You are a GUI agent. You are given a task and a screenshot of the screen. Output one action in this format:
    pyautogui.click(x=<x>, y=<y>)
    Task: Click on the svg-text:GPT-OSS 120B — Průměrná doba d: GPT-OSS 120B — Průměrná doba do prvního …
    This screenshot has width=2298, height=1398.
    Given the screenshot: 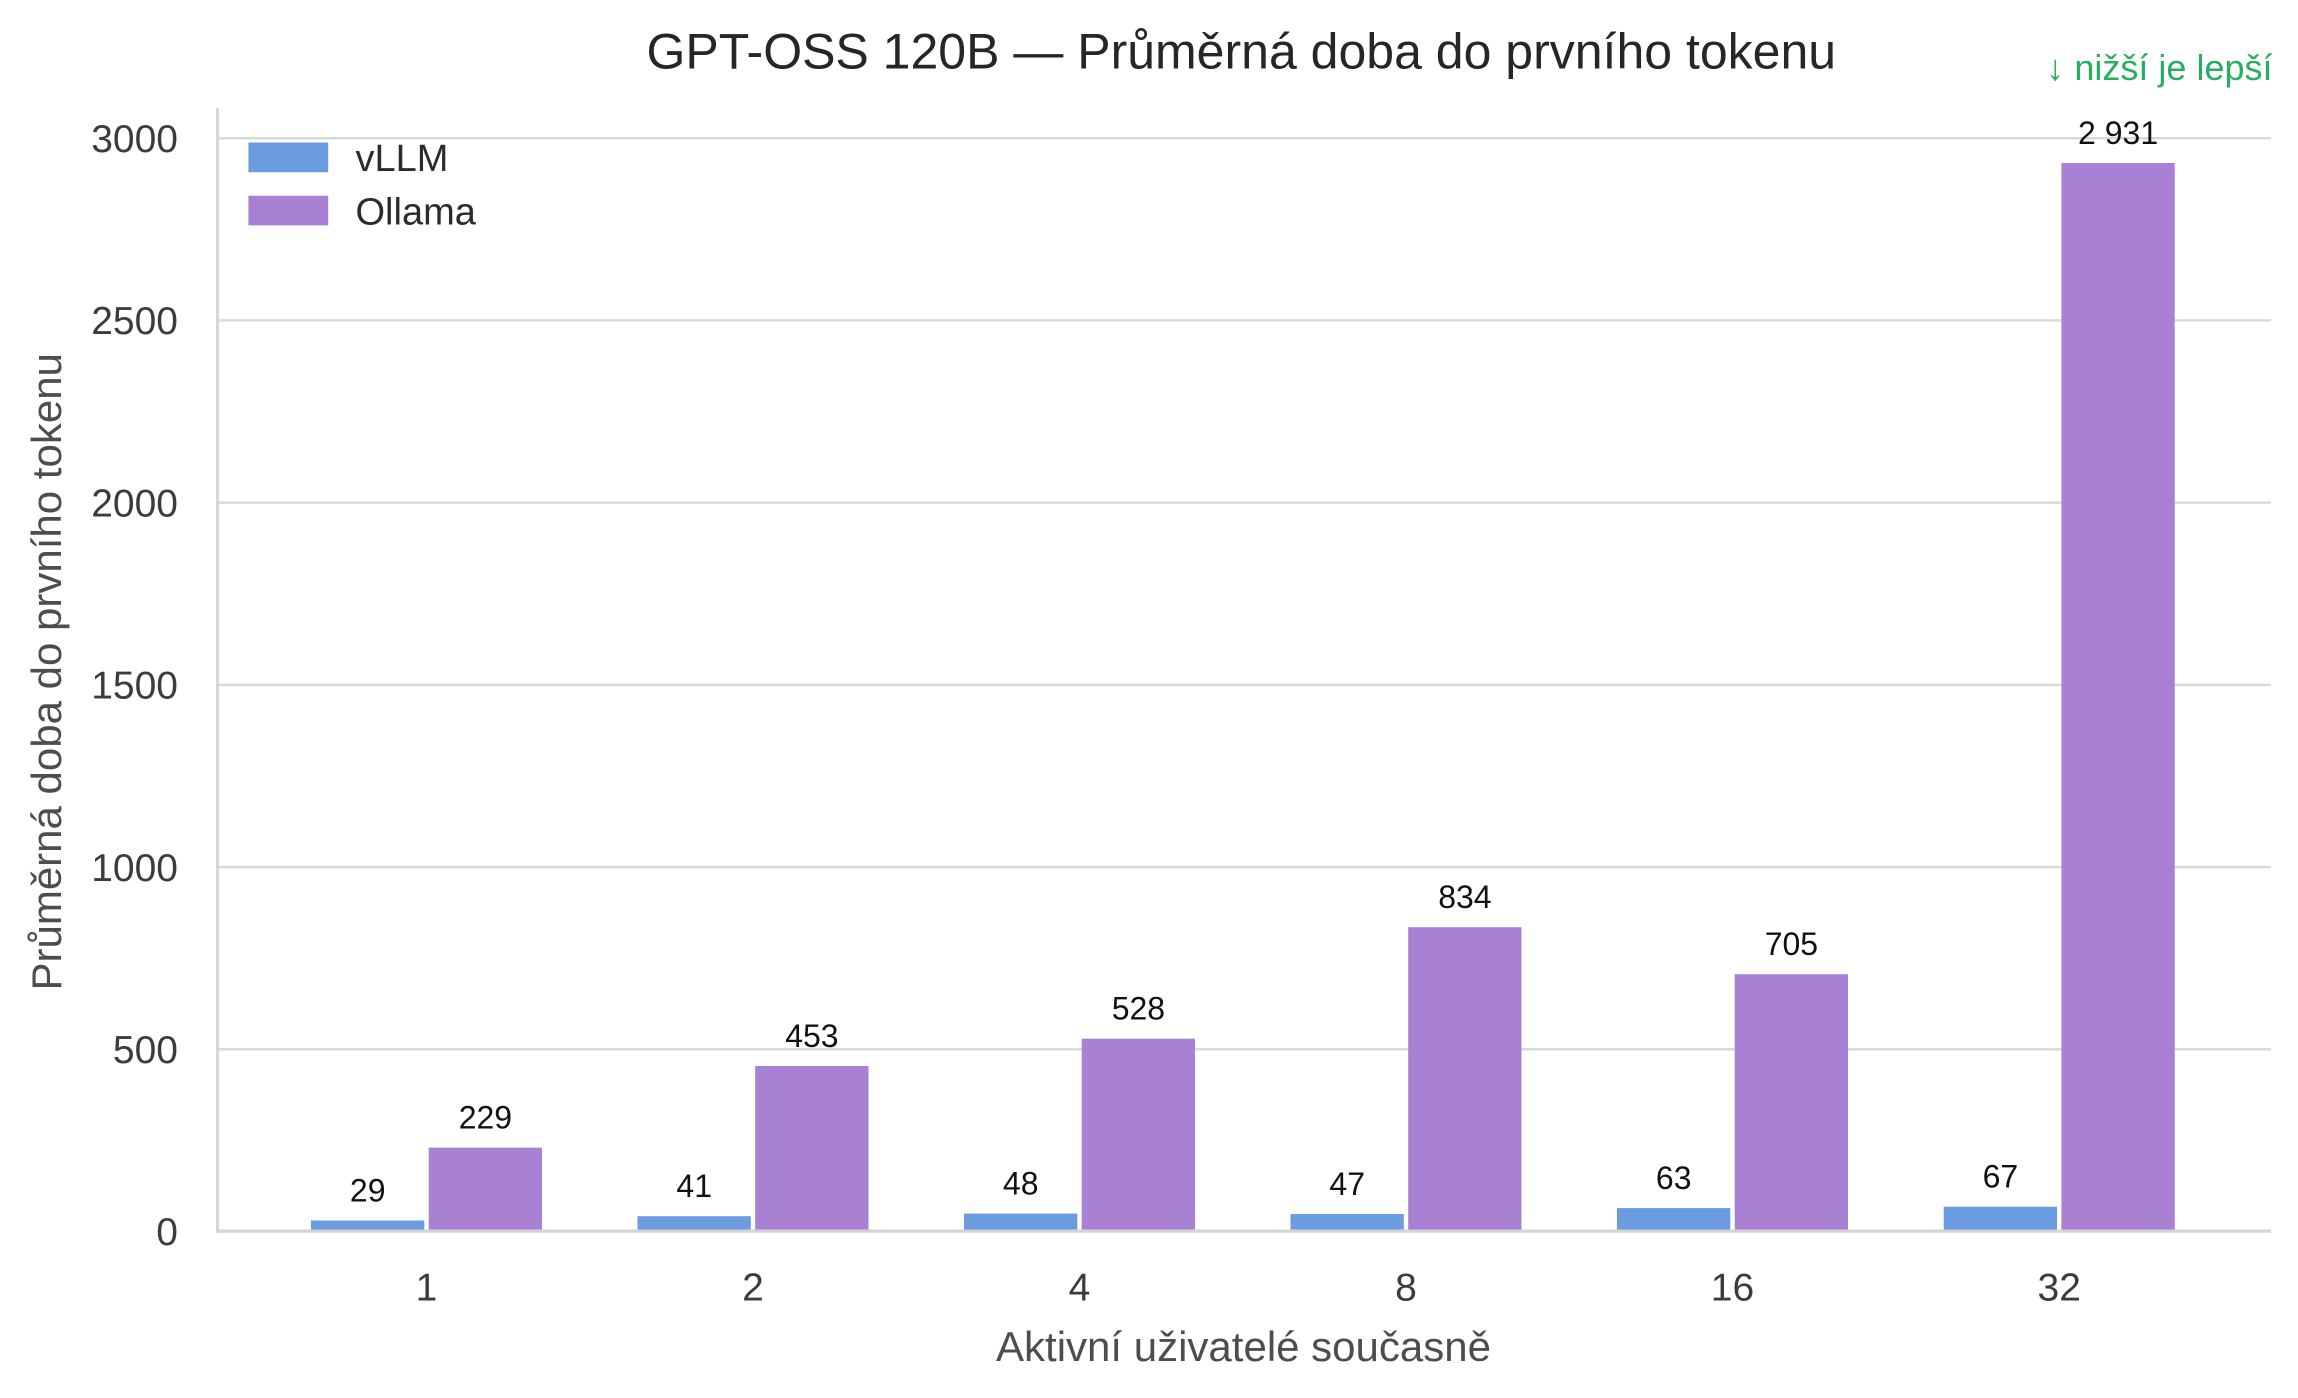 What is the action you would take?
    pyautogui.click(x=1242, y=52)
    